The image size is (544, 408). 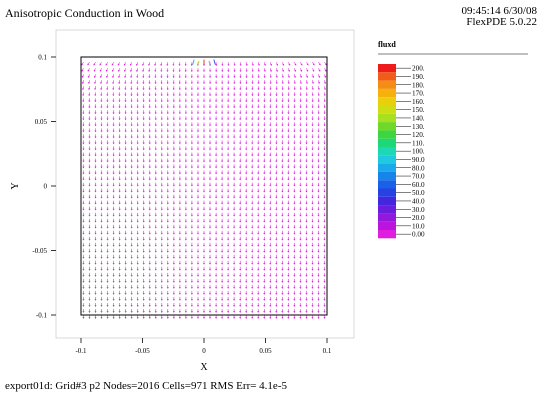 I want to click on y-tick-label: -0.1, so click(x=42, y=316).